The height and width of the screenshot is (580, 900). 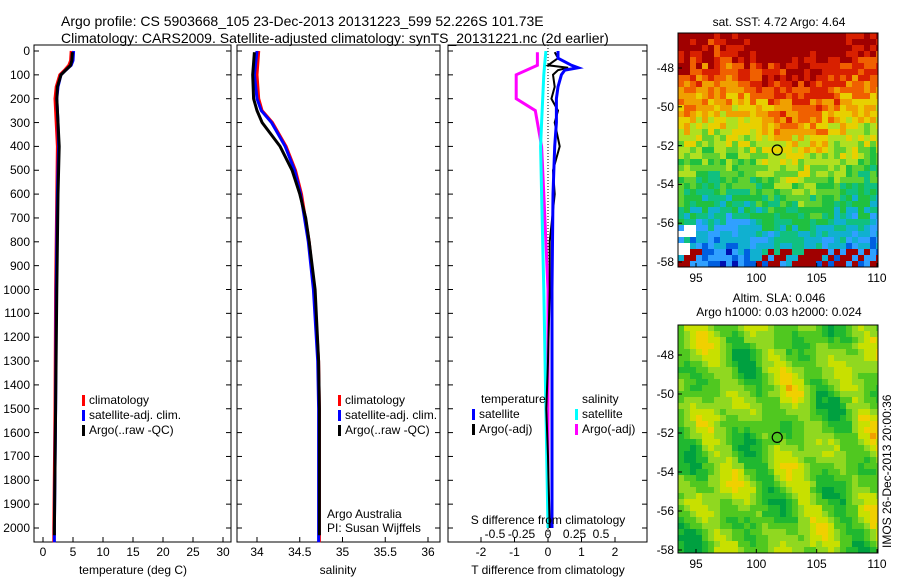 What do you see at coordinates (375, 400) in the screenshot?
I see `sal-legend-item: climatology` at bounding box center [375, 400].